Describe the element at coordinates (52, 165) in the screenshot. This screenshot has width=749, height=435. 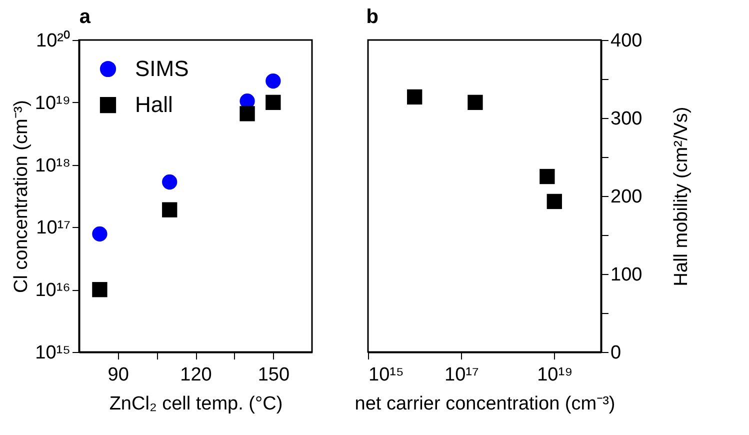
I see `y-tick-label: 10¹⁸` at that location.